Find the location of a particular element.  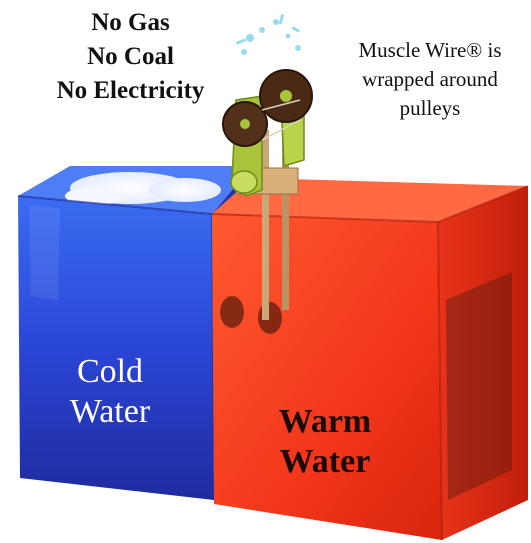

headline-line-2: No Coal is located at coordinates (130, 56).